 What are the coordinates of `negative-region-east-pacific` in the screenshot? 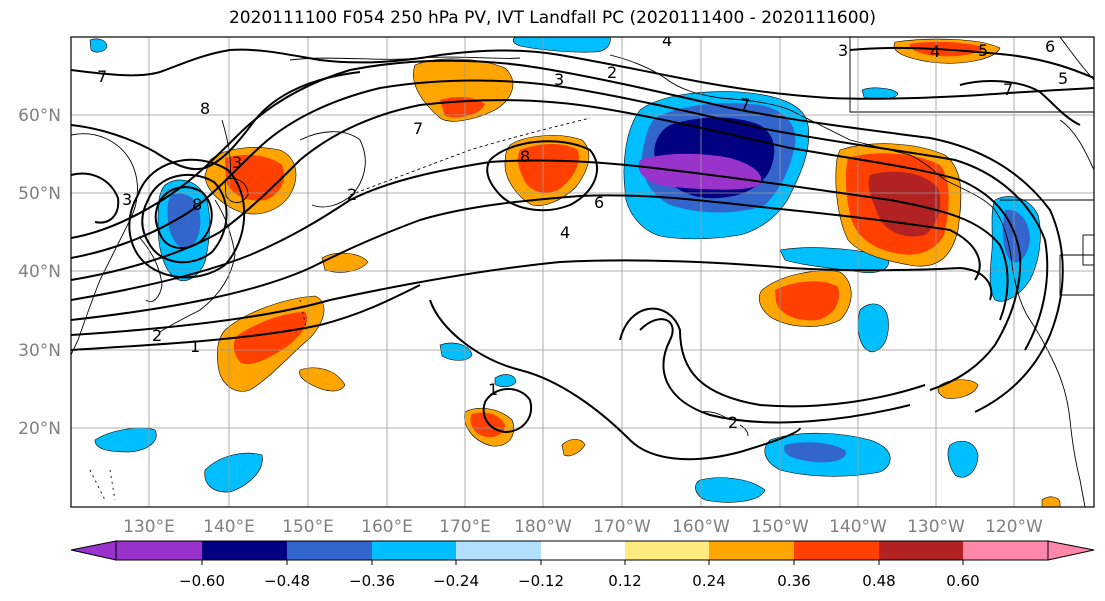 It's located at (873, 328).